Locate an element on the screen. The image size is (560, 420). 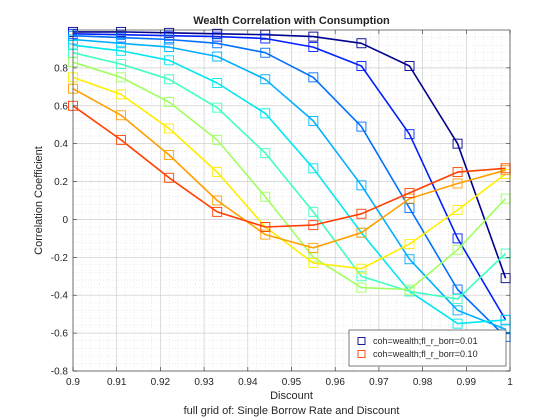
x-tick-label: 0.96 is located at coordinates (335, 382).